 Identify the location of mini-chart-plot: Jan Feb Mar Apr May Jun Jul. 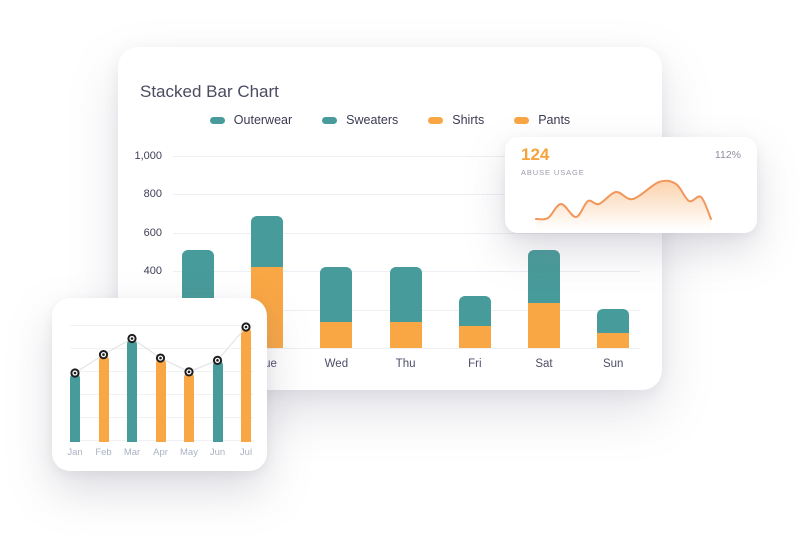
(159, 384).